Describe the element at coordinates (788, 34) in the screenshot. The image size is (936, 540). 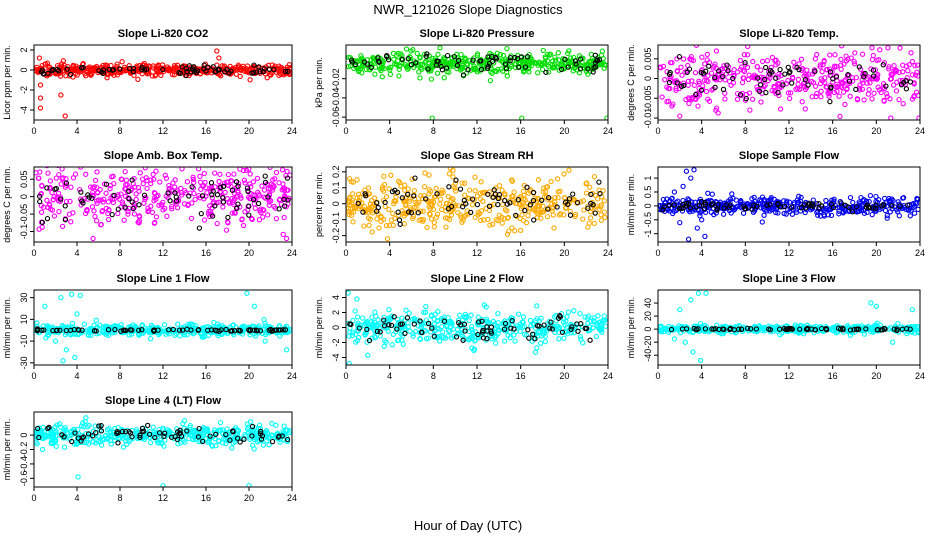
I see `panel-title: Slope Li-820 Temp.` at that location.